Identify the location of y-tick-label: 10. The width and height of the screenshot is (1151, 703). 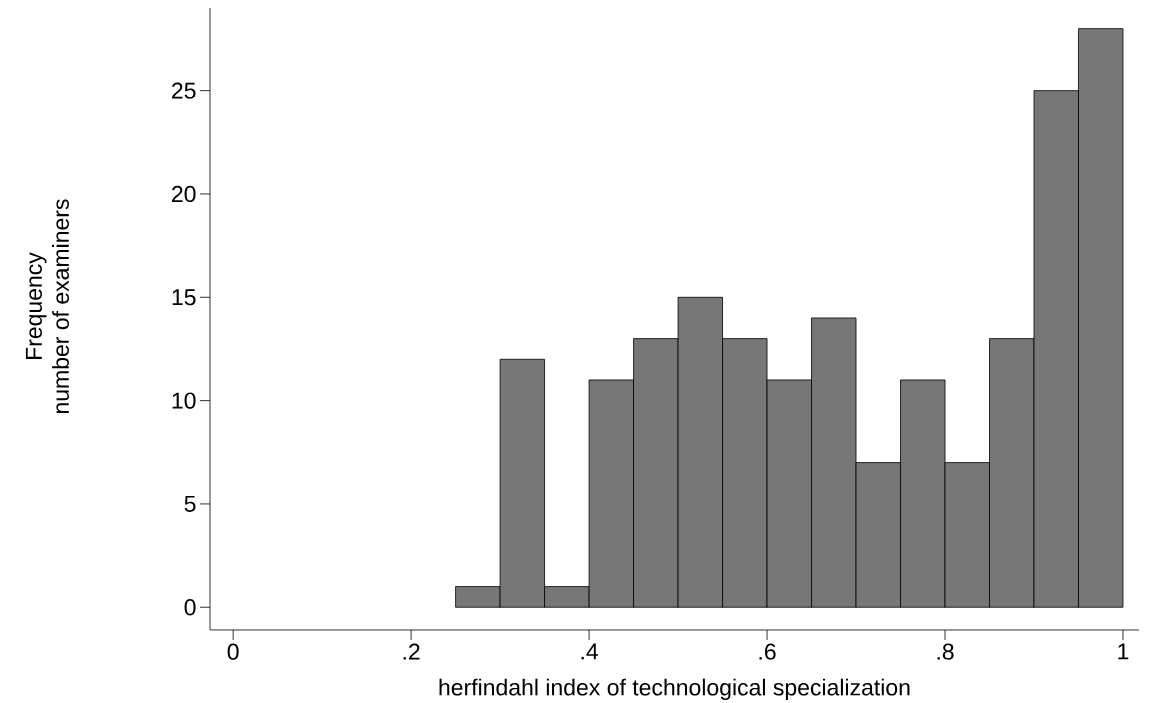
(184, 400).